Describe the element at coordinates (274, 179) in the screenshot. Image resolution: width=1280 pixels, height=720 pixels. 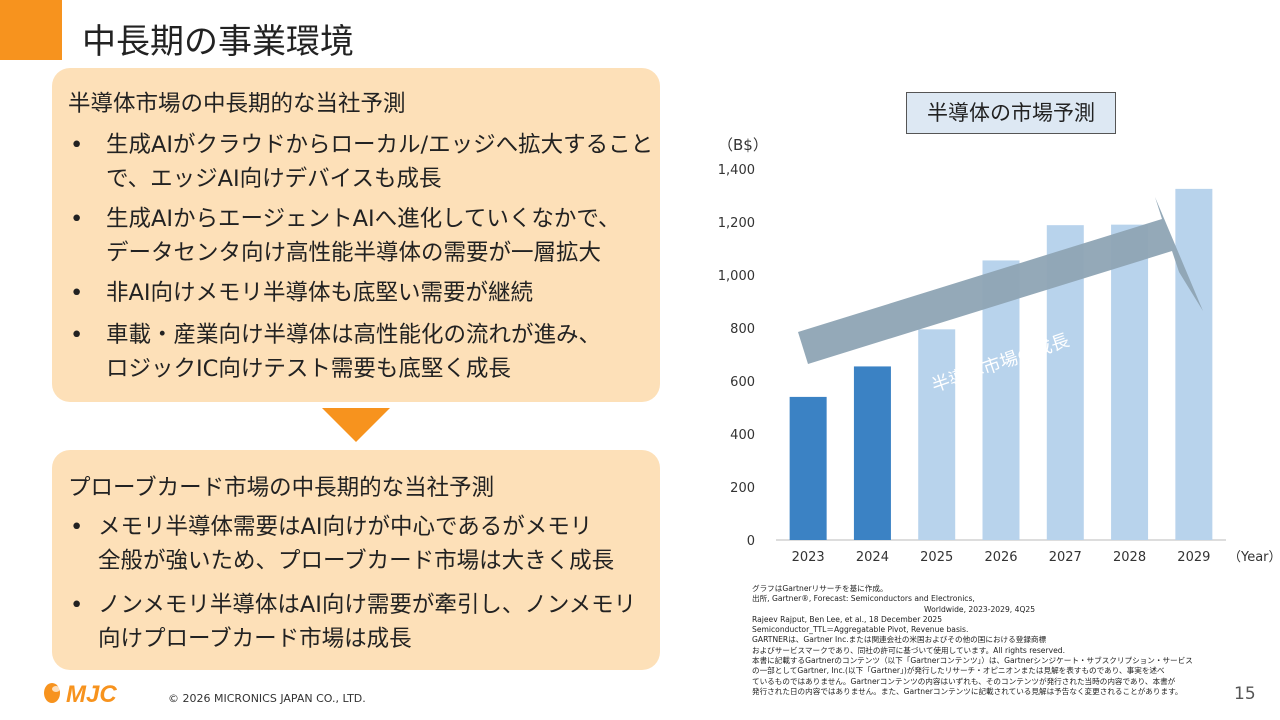
I see `bullet-line: で、エッジAI向けデバイスも成長` at that location.